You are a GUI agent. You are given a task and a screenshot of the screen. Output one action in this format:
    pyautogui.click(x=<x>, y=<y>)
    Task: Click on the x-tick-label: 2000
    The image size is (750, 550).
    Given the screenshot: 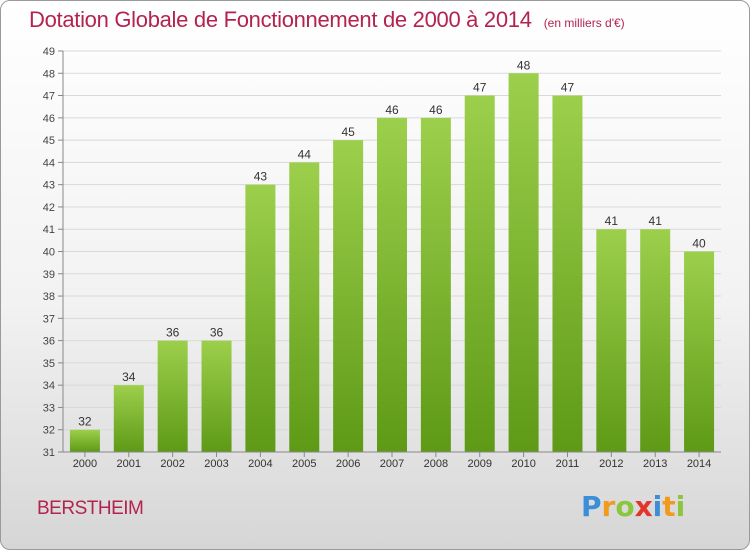 What is the action you would take?
    pyautogui.click(x=85, y=464)
    